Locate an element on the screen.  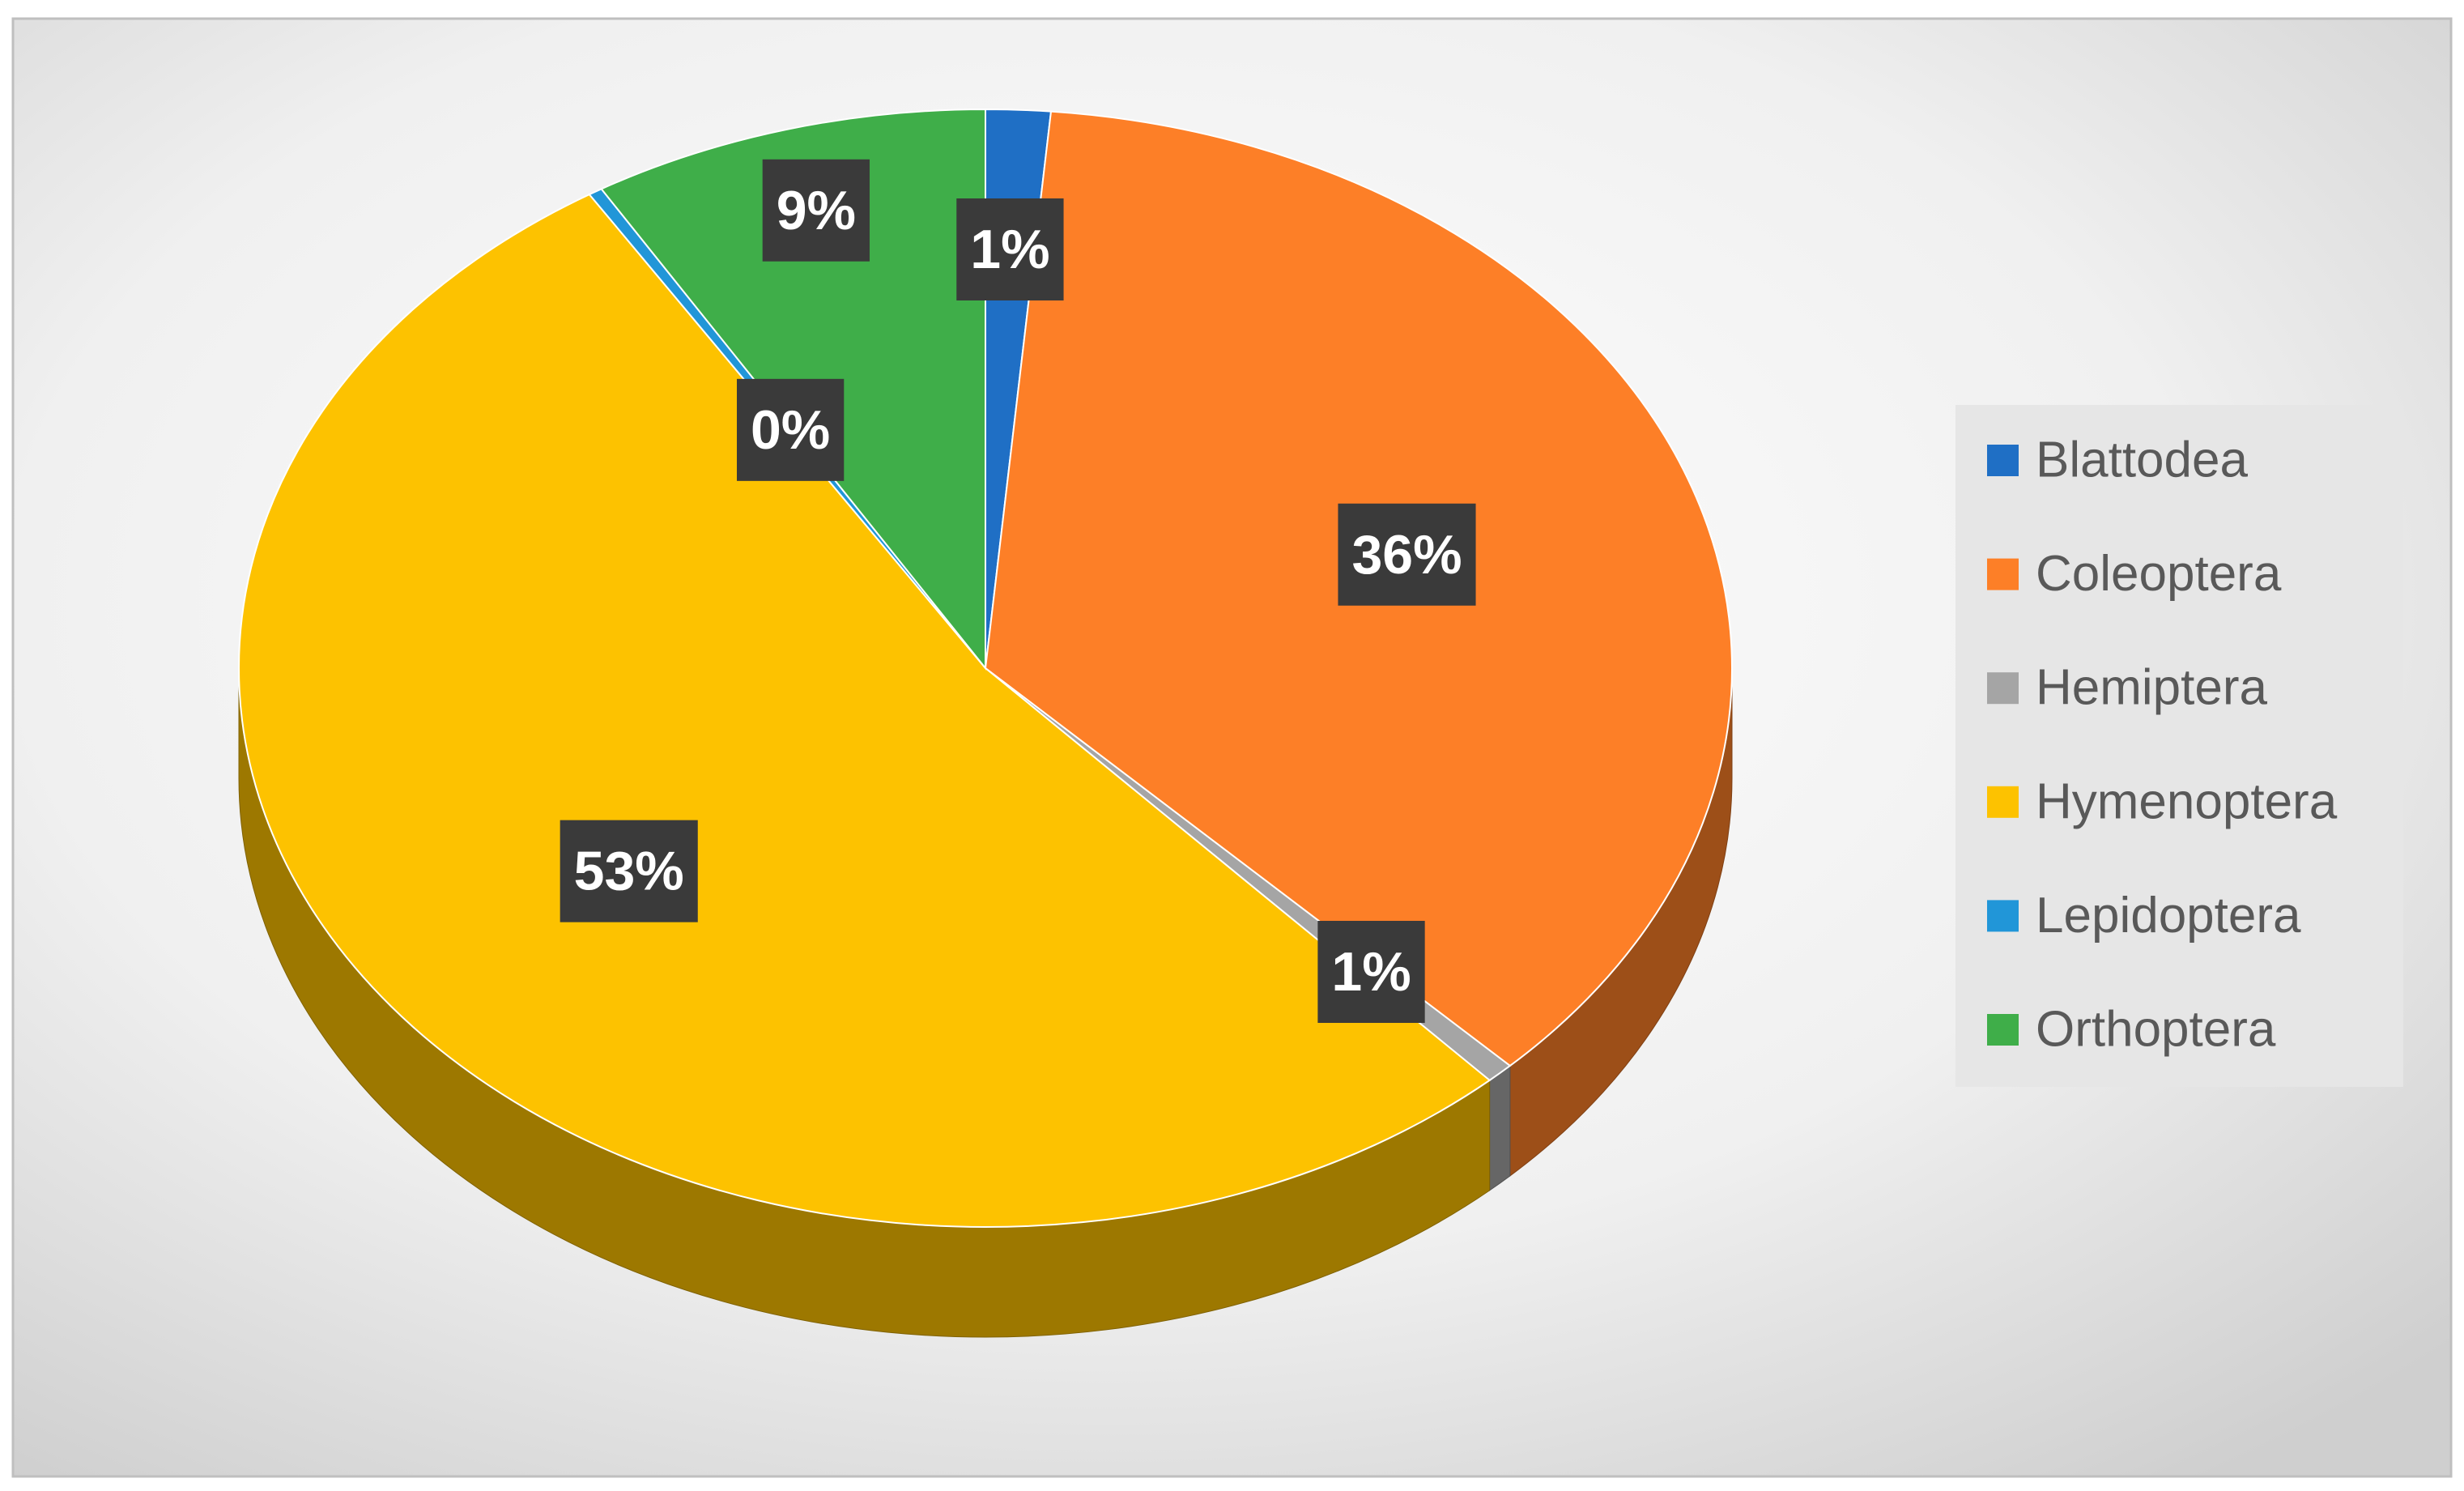
legend-label: Hymenoptera is located at coordinates (2187, 801).